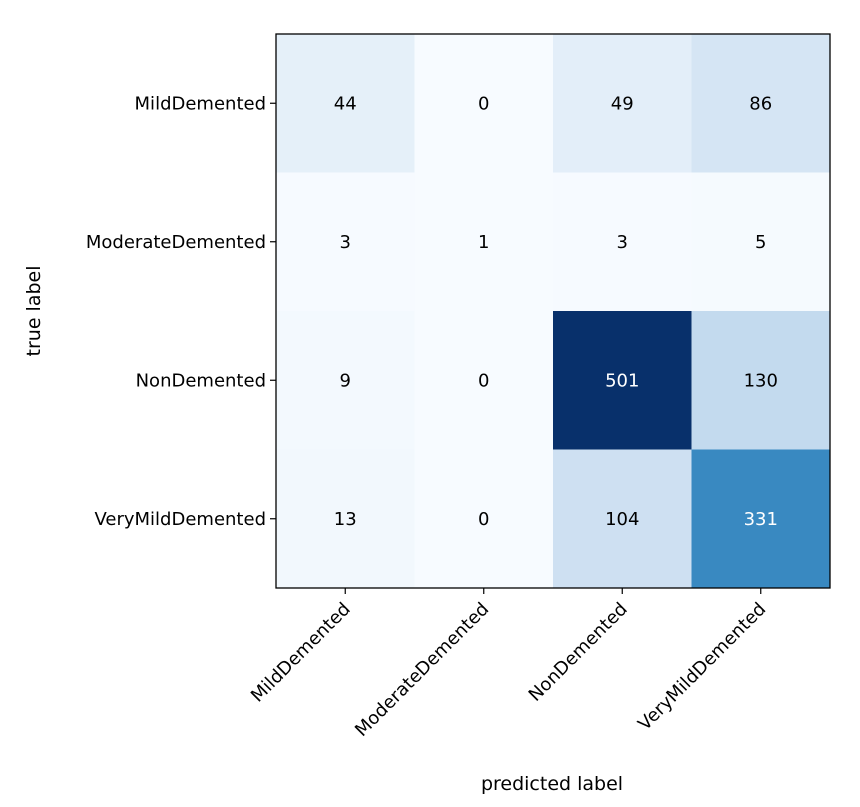  What do you see at coordinates (200, 103) in the screenshot?
I see `y-tick-label: MildDemented` at bounding box center [200, 103].